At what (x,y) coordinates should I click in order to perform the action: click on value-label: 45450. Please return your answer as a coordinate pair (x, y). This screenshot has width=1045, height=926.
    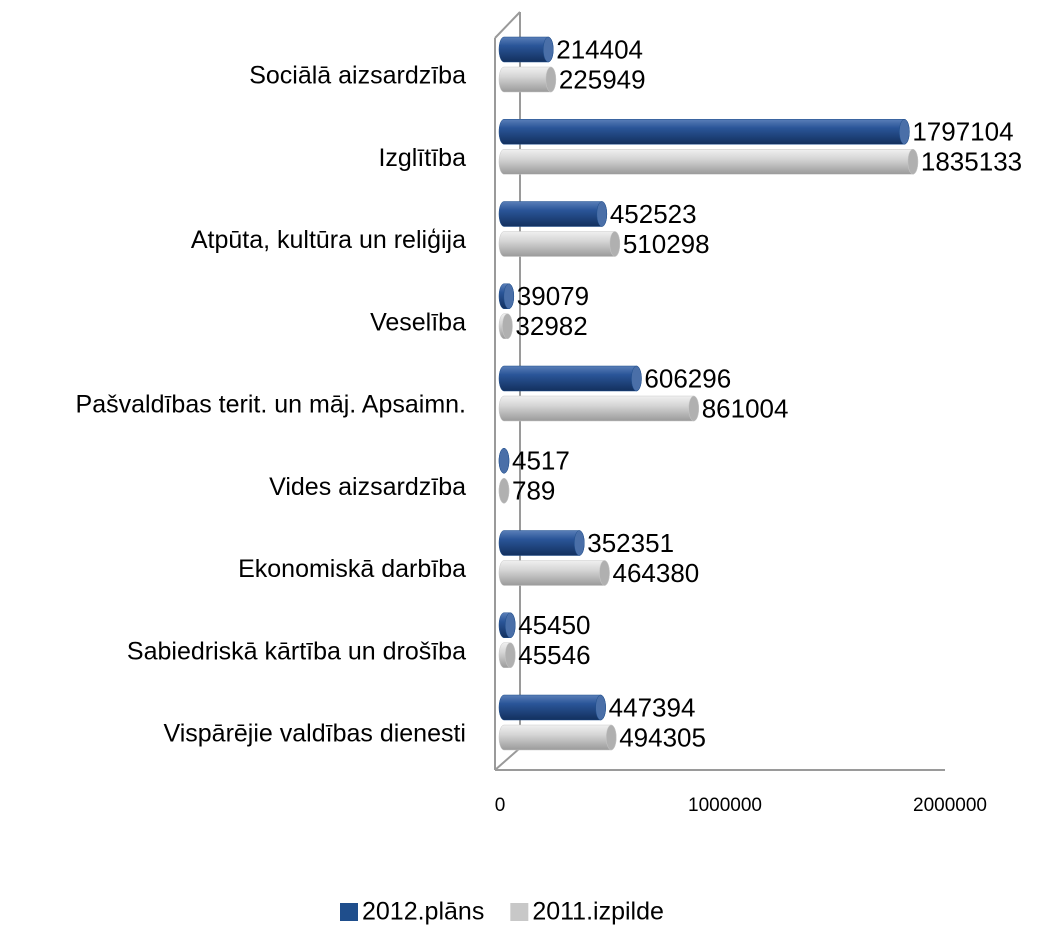
    Looking at the image, I should click on (554, 625).